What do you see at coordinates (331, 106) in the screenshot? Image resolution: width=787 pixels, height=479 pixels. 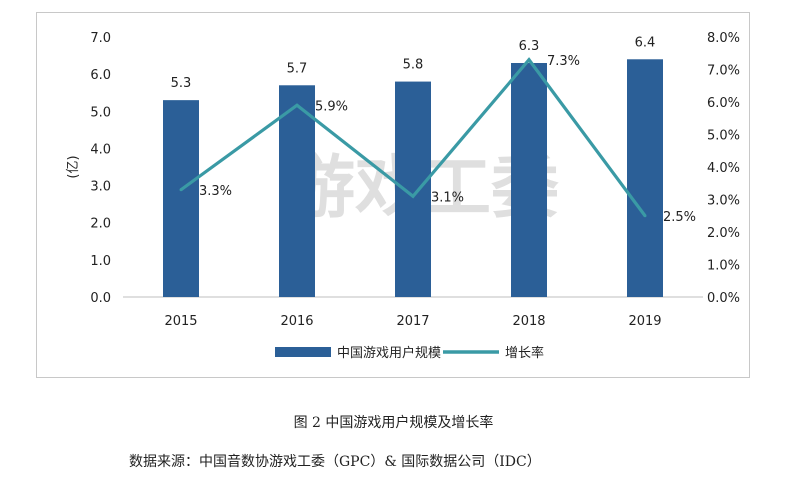 I see `line-value-label: 5.9%` at bounding box center [331, 106].